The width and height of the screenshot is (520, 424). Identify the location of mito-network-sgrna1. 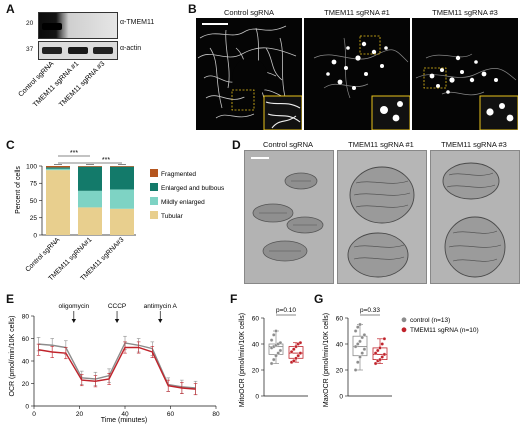
(361, 82).